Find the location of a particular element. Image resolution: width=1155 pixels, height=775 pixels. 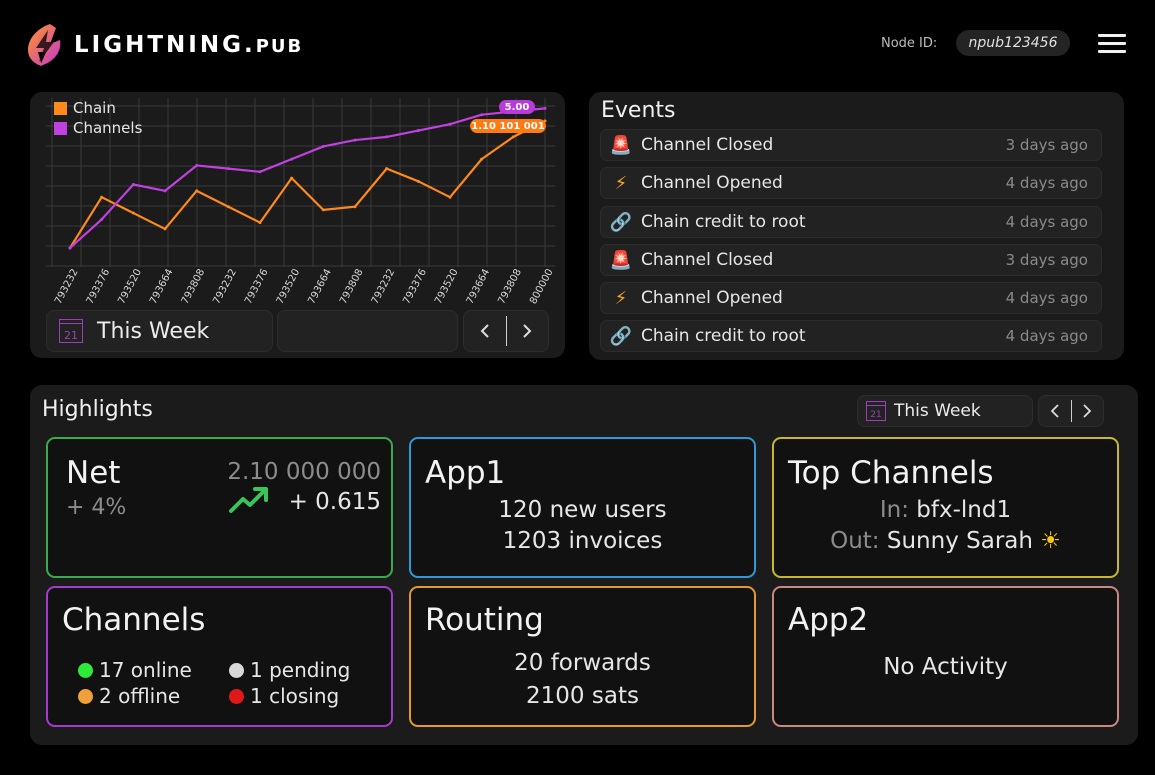

period-nav is located at coordinates (506, 331).